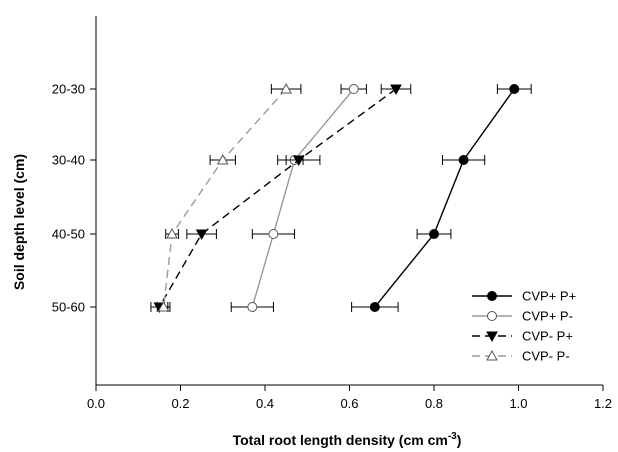  What do you see at coordinates (521, 356) in the screenshot?
I see `legend-item: CVP- P-` at bounding box center [521, 356].